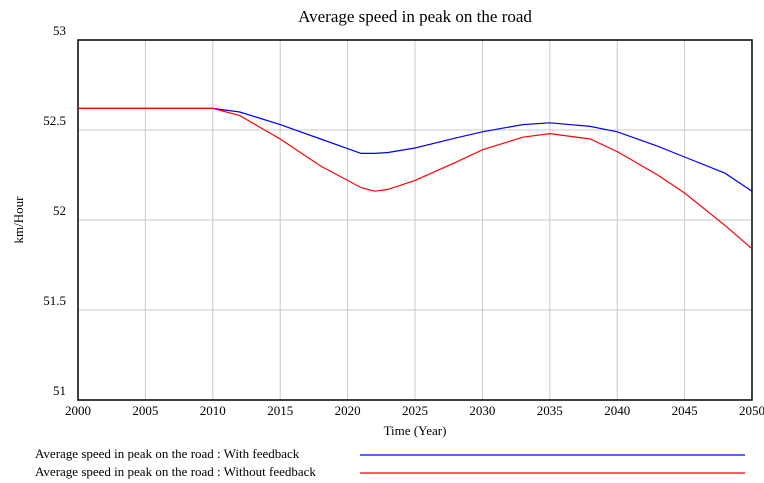  I want to click on y-tick-label: 52, so click(59, 210).